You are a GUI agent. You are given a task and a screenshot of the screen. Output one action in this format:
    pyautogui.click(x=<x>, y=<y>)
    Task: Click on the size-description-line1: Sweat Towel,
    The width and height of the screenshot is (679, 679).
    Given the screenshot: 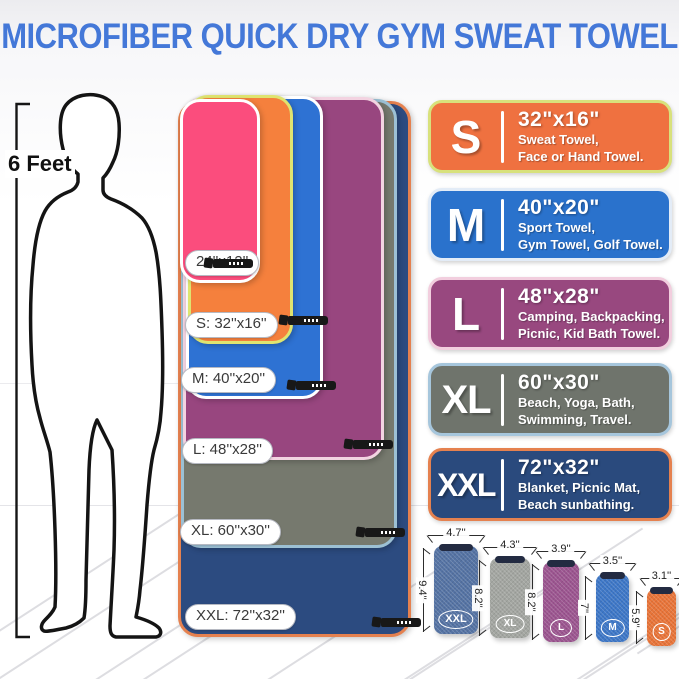 What is the action you would take?
    pyautogui.click(x=558, y=139)
    